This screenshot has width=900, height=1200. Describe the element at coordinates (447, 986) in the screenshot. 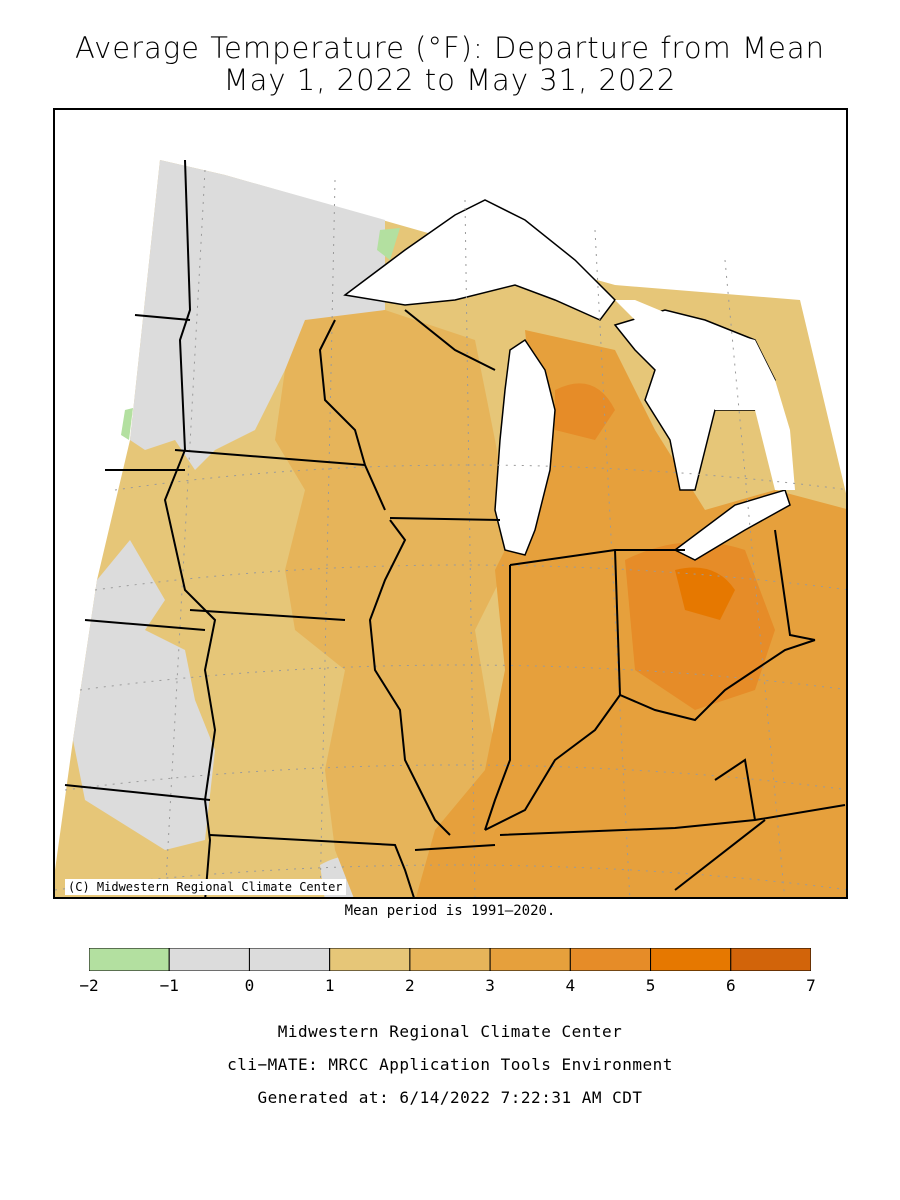

I see `legend-ticks: −2 −1 0 1 2 3 4 5 6 7` at that location.